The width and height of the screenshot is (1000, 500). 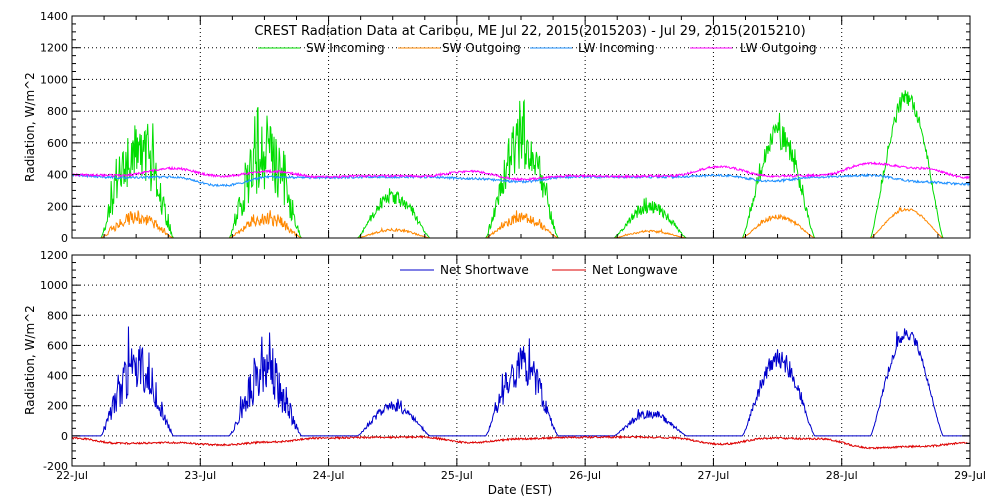 What do you see at coordinates (713, 475) in the screenshot?
I see `x-tick-label: 27-Jul` at bounding box center [713, 475].